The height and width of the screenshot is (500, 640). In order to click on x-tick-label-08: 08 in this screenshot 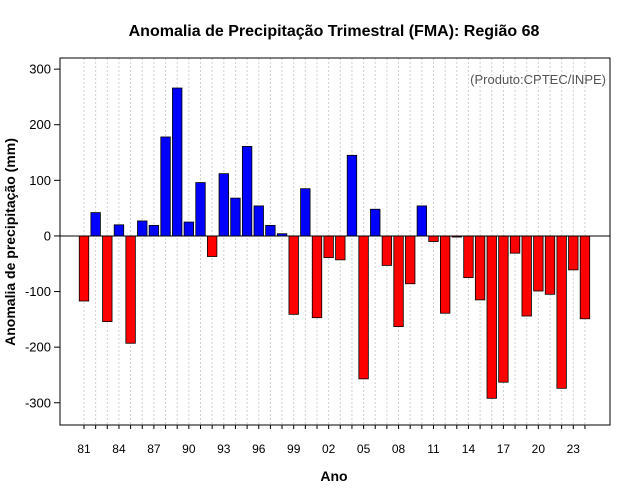, I will do `click(399, 449)`.